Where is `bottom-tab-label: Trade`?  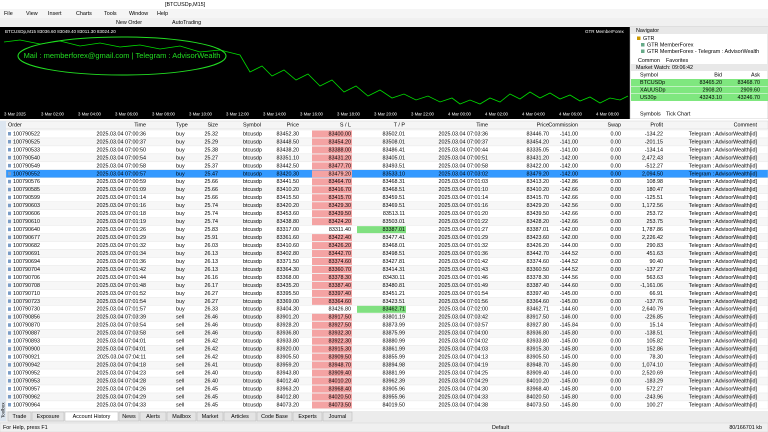
bottom-tab-label: Trade is located at coordinates (20, 417).